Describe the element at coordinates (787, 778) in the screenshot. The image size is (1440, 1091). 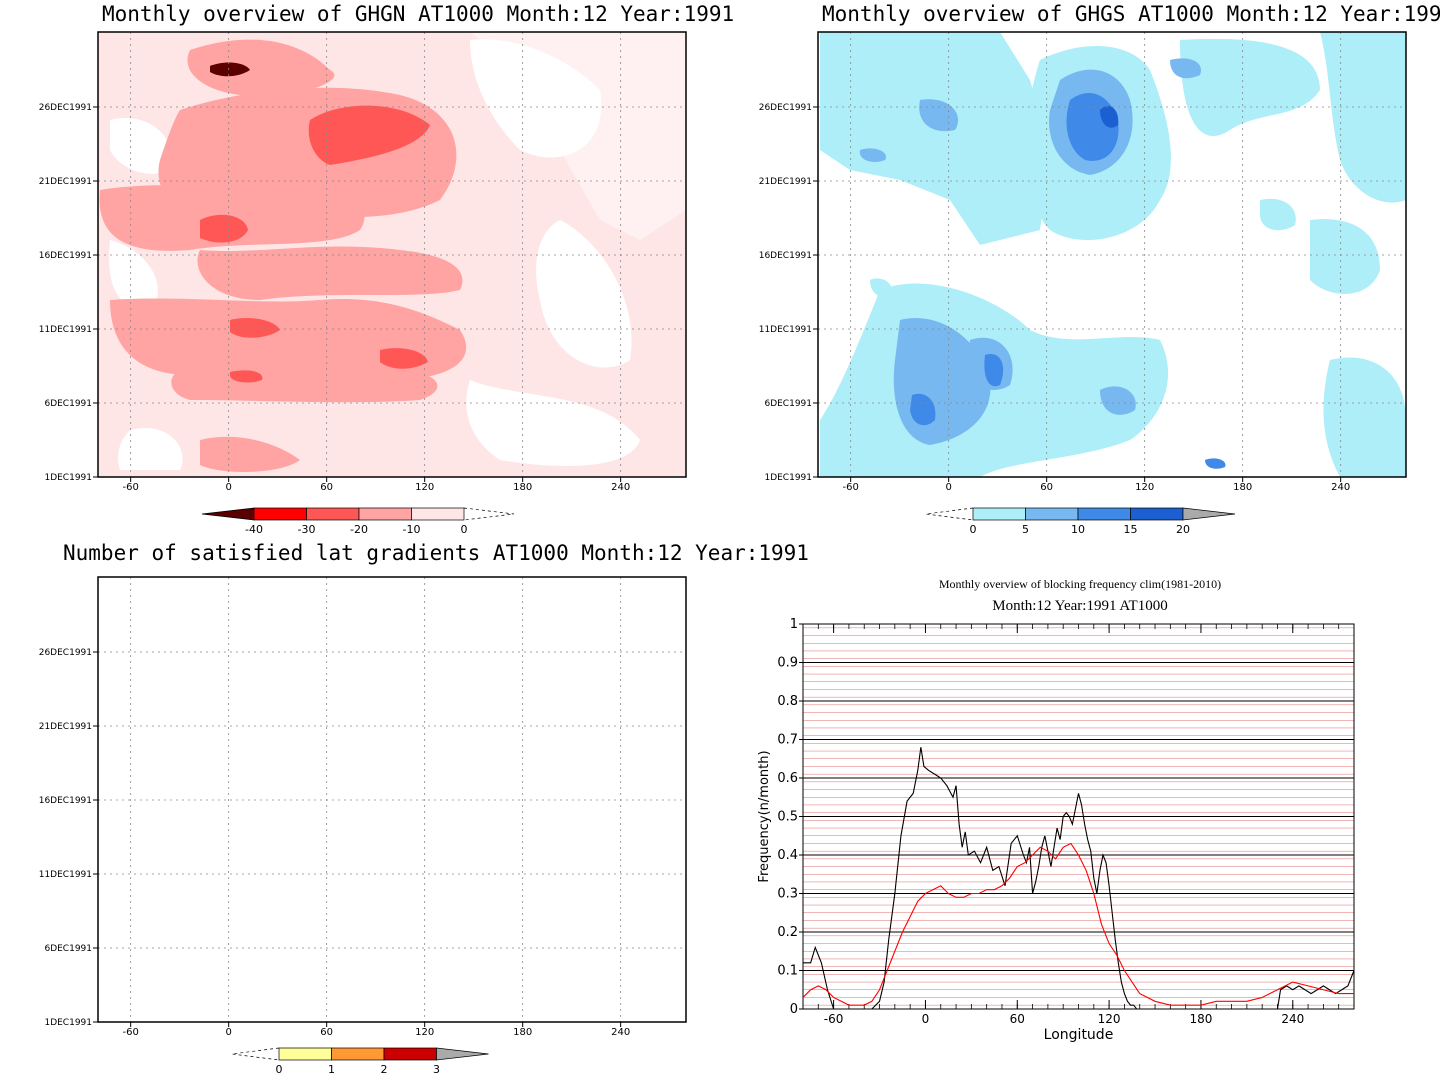
I see `y-tick-label: 0.6` at that location.